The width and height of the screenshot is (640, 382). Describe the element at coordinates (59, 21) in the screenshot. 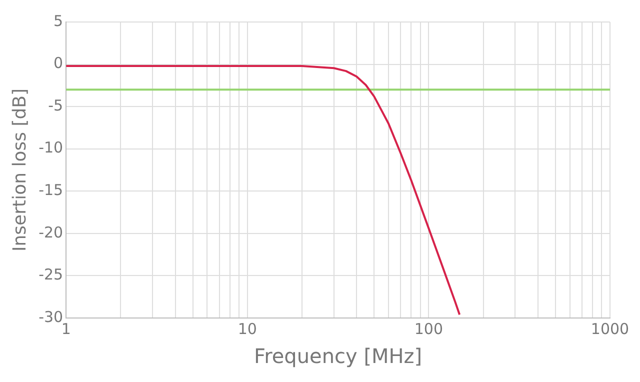

I see `y-tick-label: 5` at that location.